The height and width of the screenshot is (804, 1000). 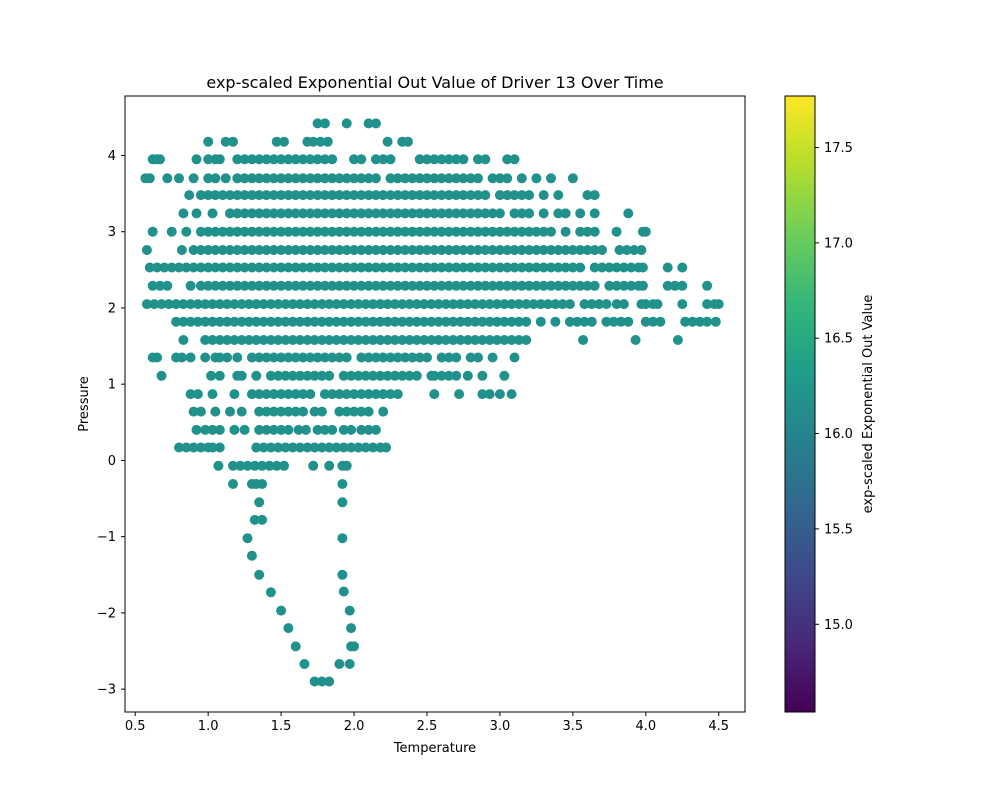 What do you see at coordinates (208, 726) in the screenshot?
I see `x-tick-label: 1.0` at bounding box center [208, 726].